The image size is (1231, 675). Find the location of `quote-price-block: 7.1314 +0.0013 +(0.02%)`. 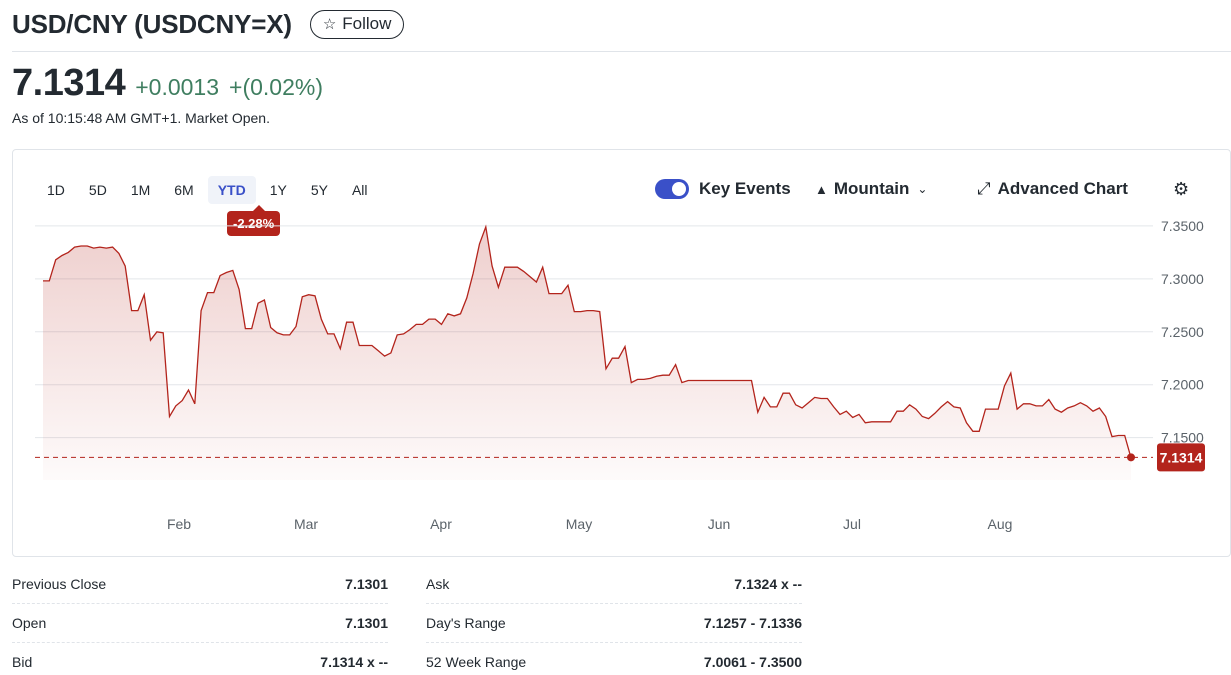

quote-price-block: 7.1314 +0.0013 +(0.02%) is located at coordinates (167, 83).